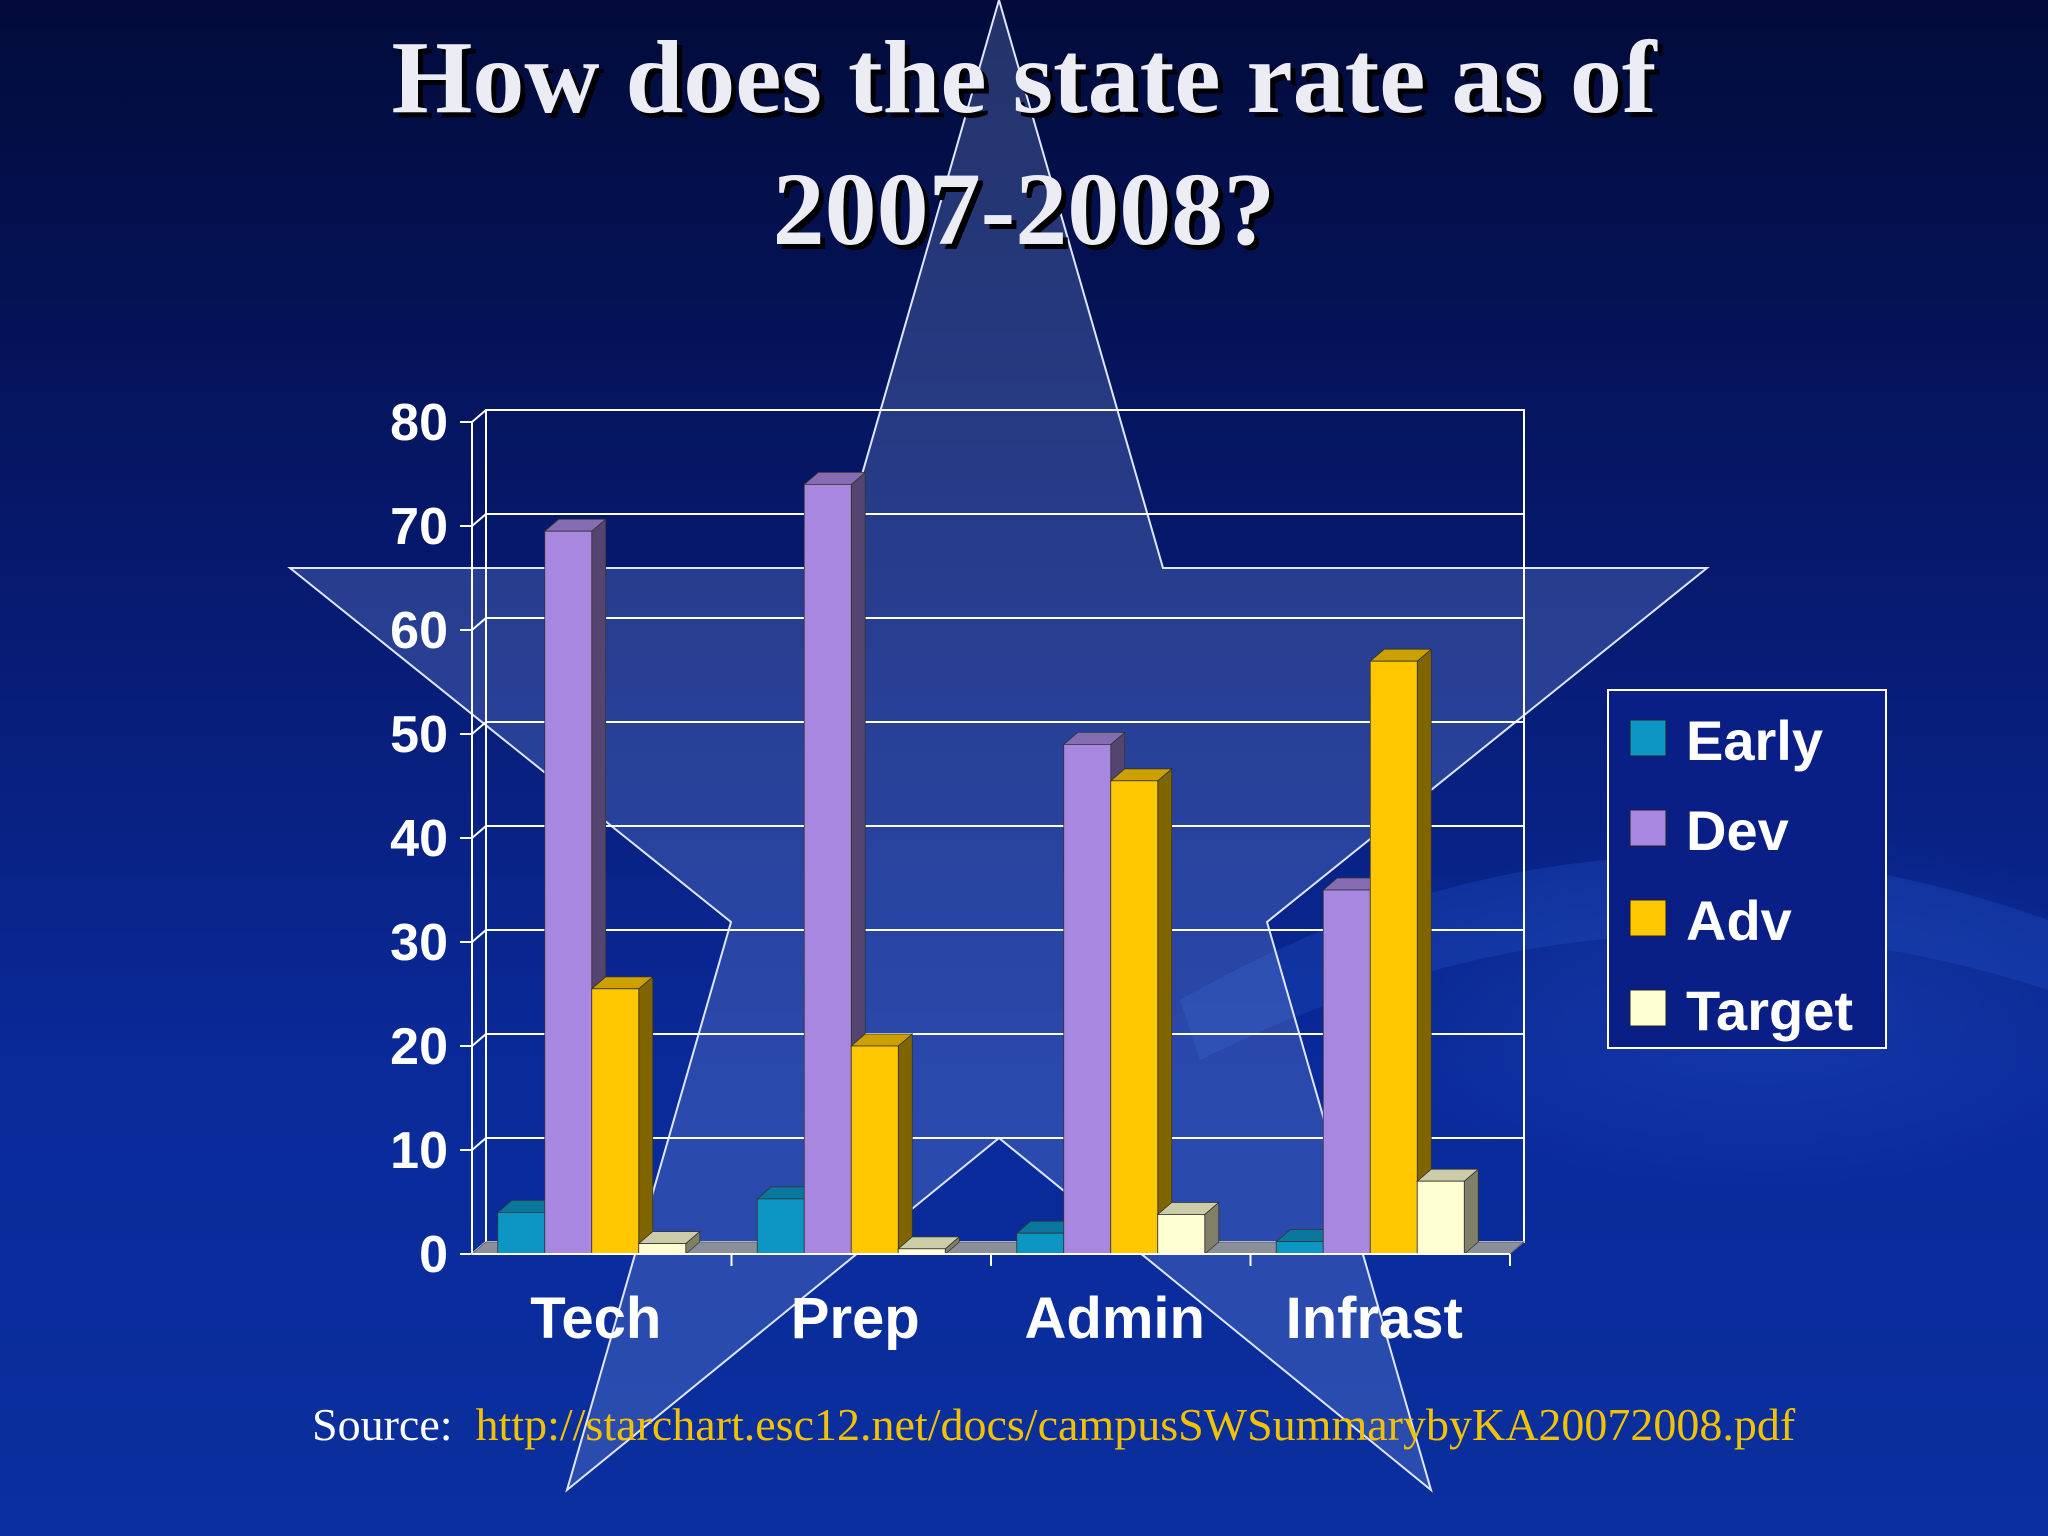 The image size is (2048, 1536). Describe the element at coordinates (1024, 77) in the screenshot. I see `title-line-1: How does the state rate as of` at that location.